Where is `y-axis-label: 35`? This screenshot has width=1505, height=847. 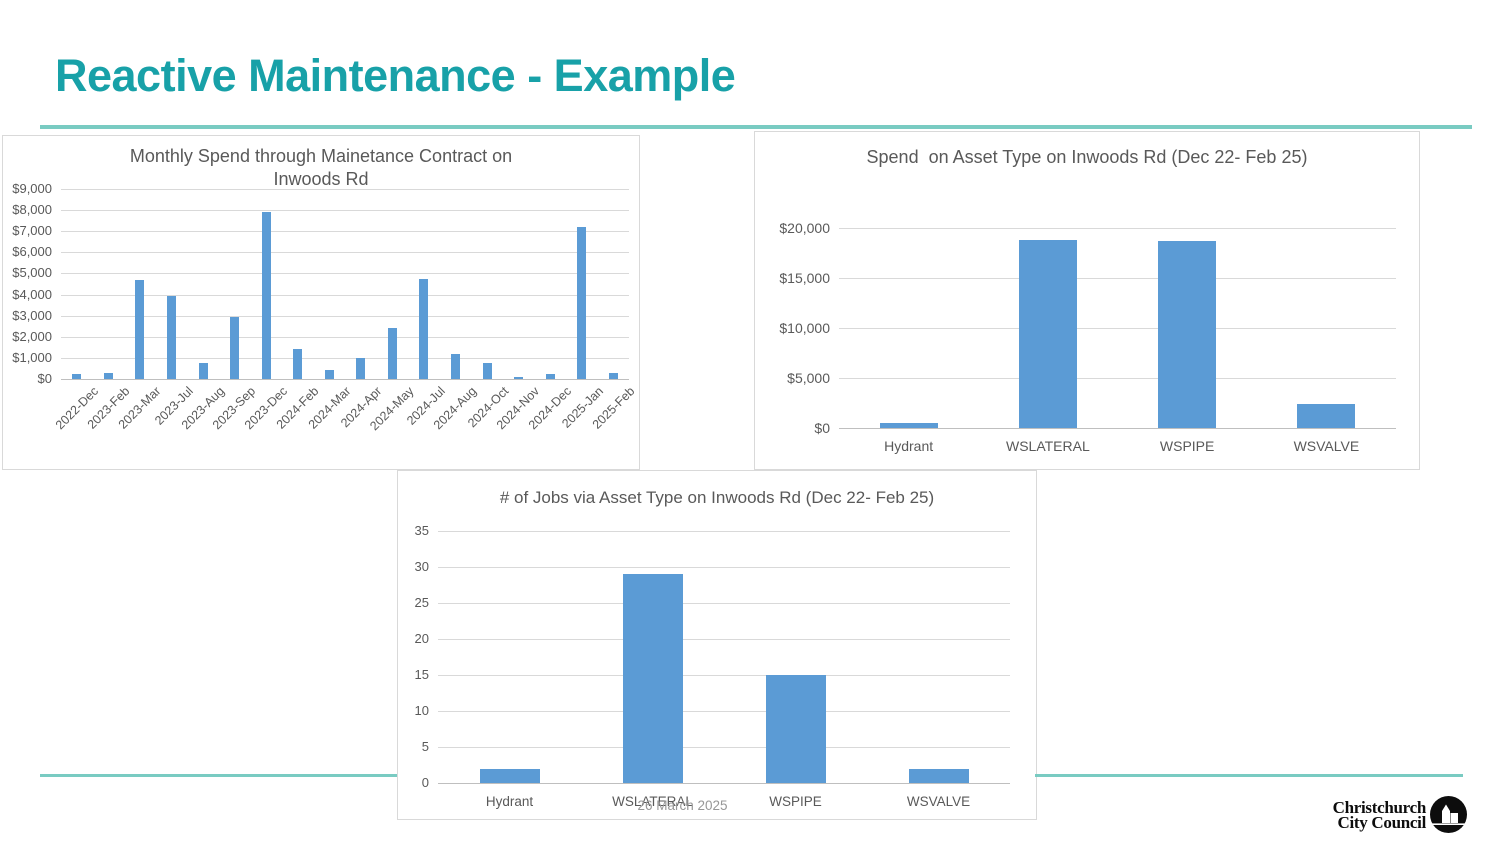
y-axis-label: 35 is located at coordinates (421, 530).